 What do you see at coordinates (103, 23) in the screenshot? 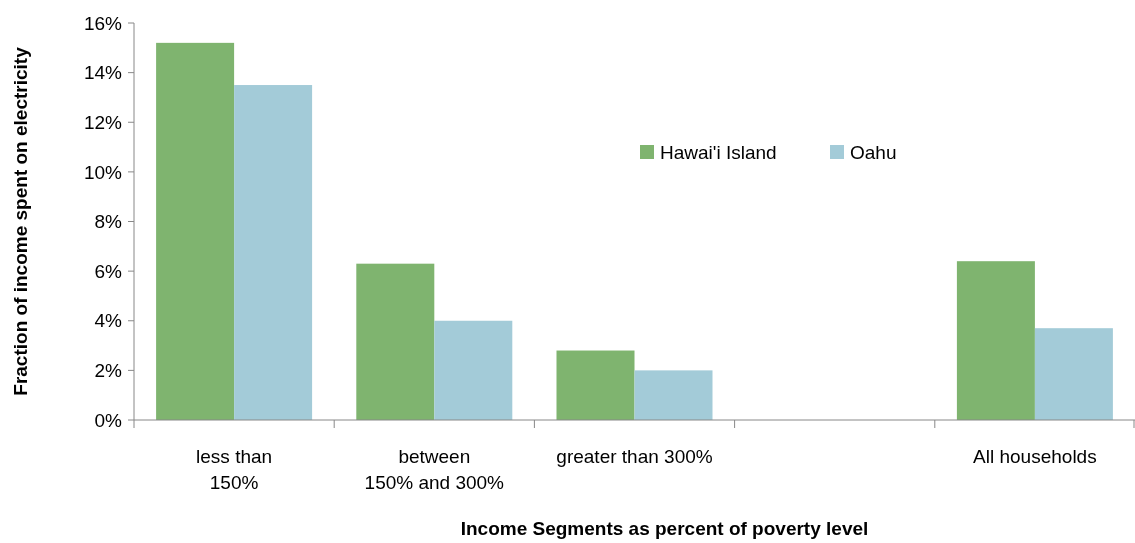
I see `y-tick-label: 16%` at bounding box center [103, 23].